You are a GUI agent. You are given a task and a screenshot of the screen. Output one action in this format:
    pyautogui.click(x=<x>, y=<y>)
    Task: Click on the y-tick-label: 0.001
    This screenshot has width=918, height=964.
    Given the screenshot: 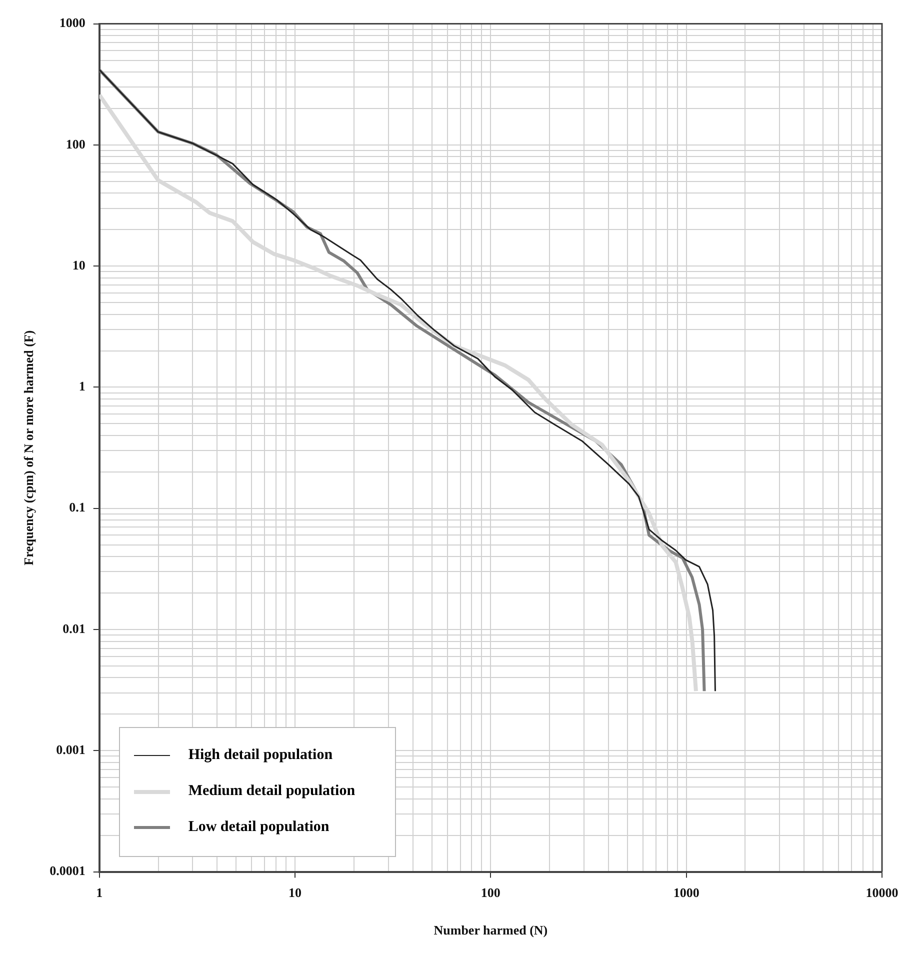 What is the action you would take?
    pyautogui.click(x=71, y=750)
    